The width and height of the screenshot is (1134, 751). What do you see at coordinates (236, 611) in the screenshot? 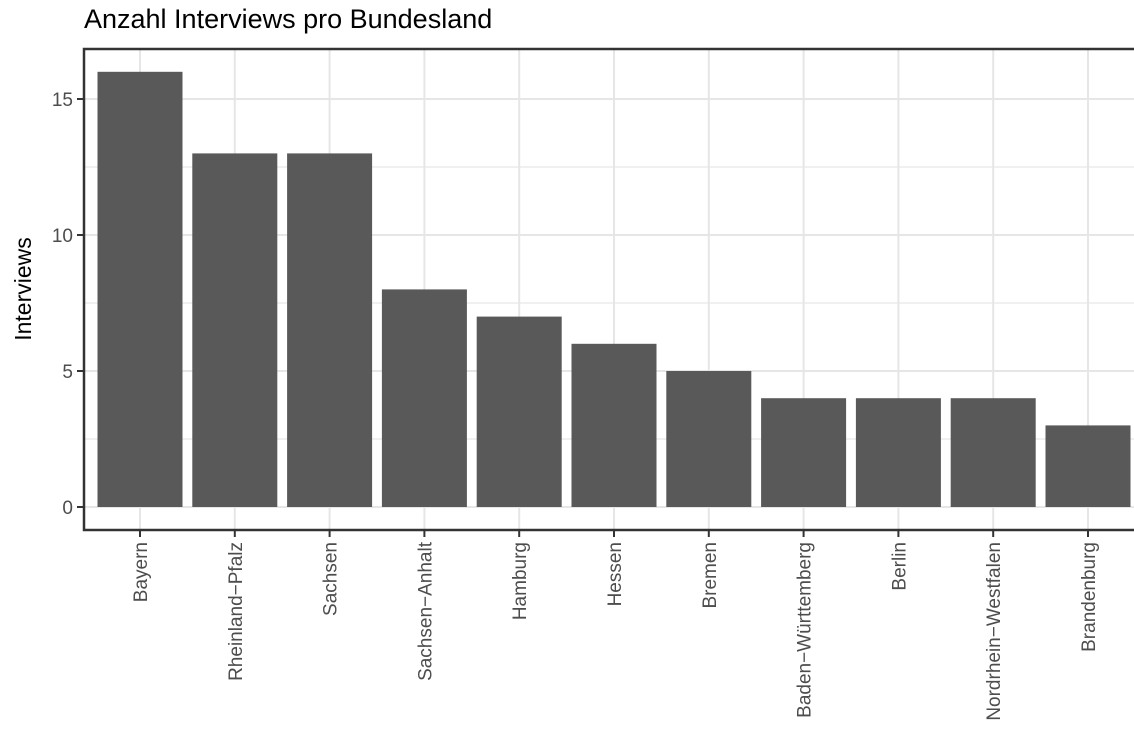
I see `x-tick-label: Rheinland−Pfalz` at bounding box center [236, 611].